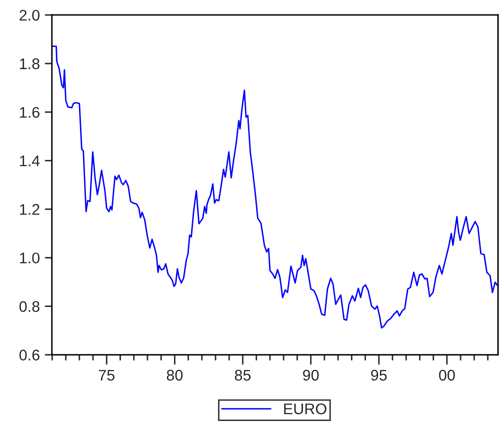  I want to click on y-tick-label: 1.4, so click(30, 161).